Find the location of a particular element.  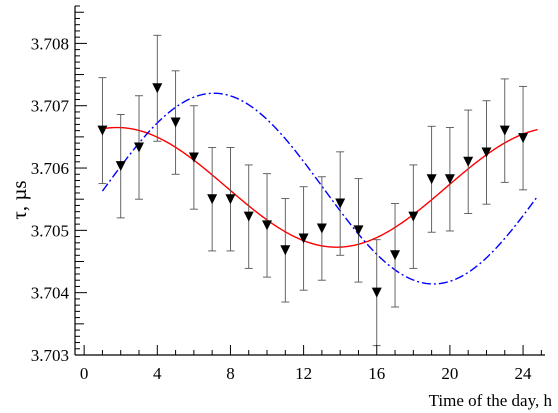

y-tick-label: 3.704 is located at coordinates (50, 293).